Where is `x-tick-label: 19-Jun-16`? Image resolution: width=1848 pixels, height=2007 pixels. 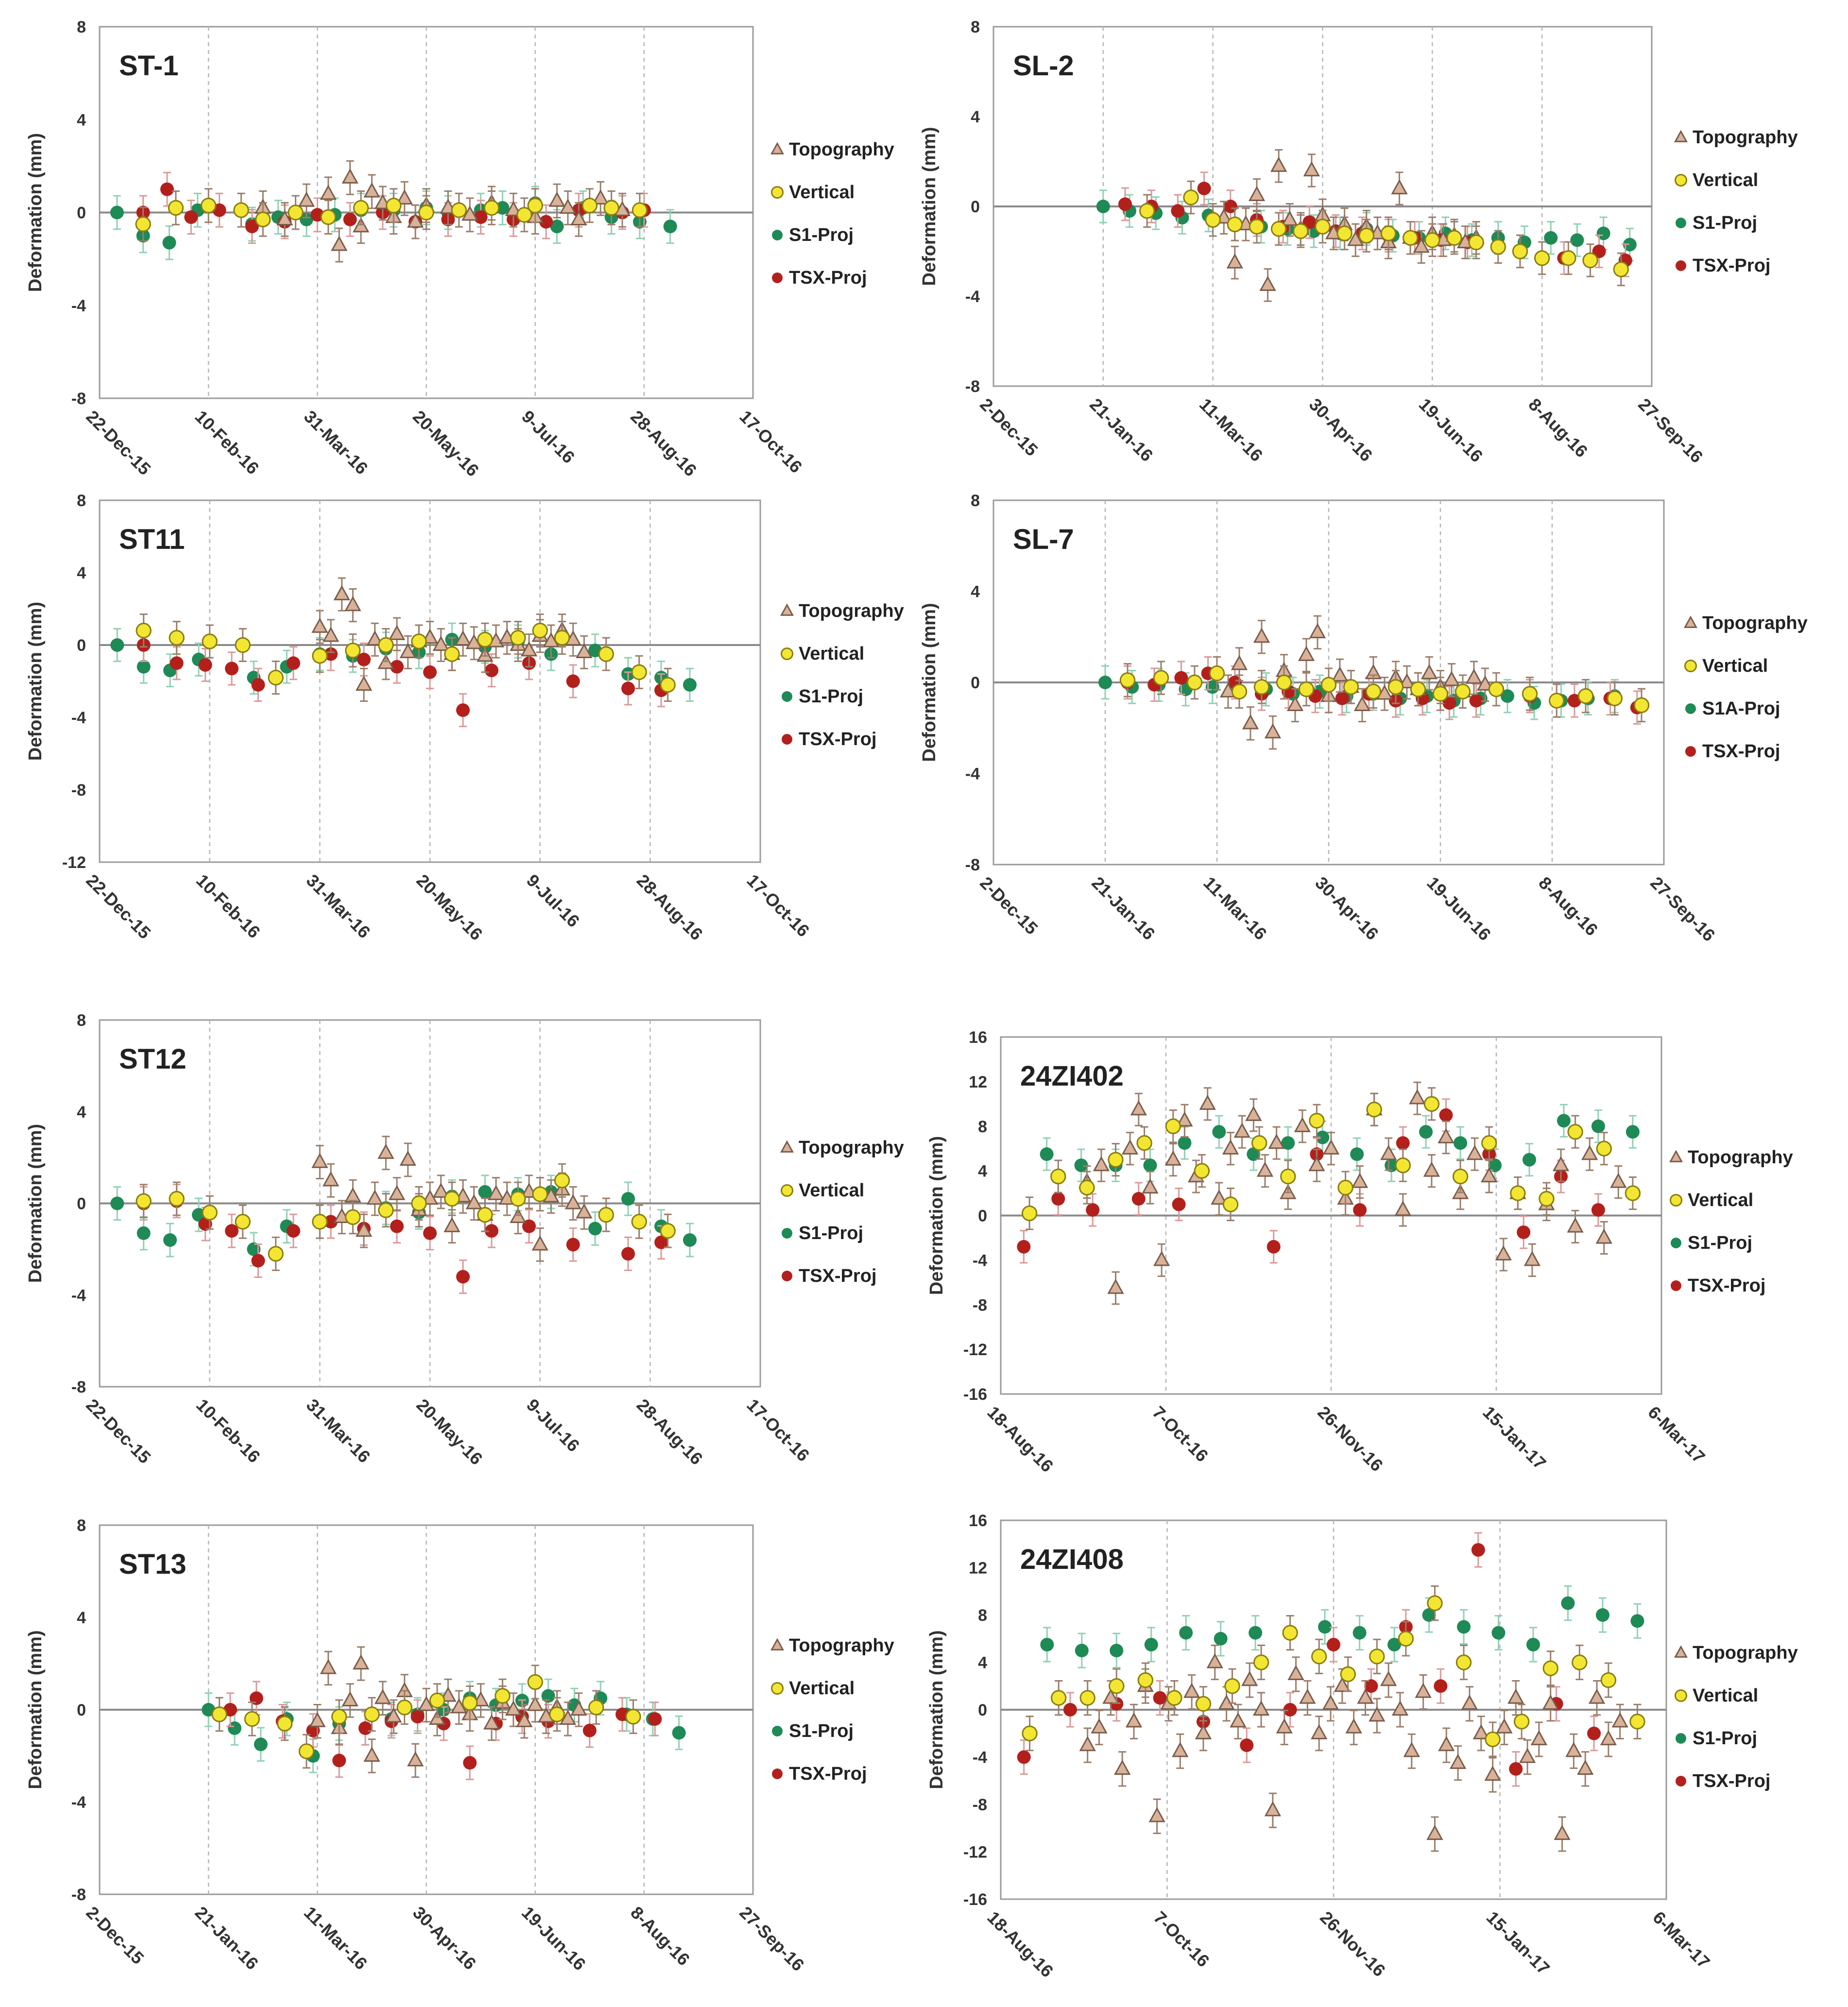
x-tick-label: 19-Jun-16 is located at coordinates (554, 1938).